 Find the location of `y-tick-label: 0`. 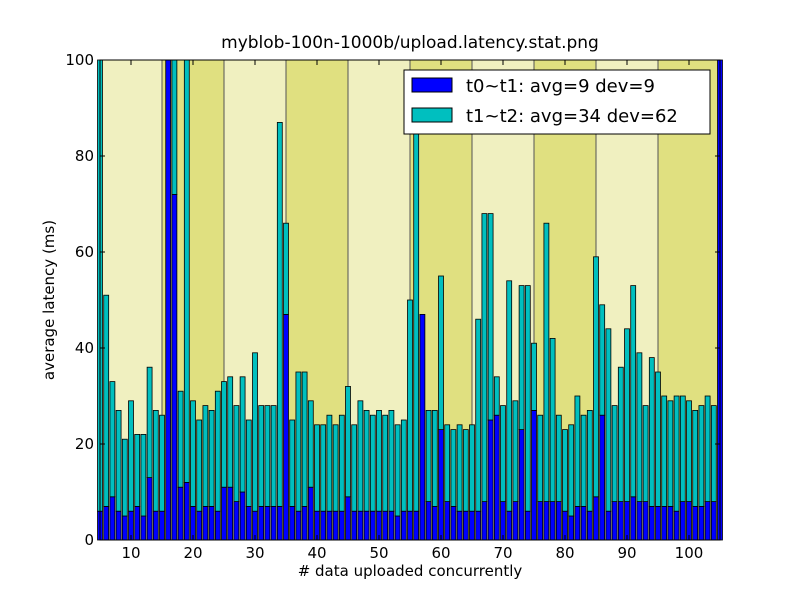

y-tick-label: 0 is located at coordinates (89, 540).